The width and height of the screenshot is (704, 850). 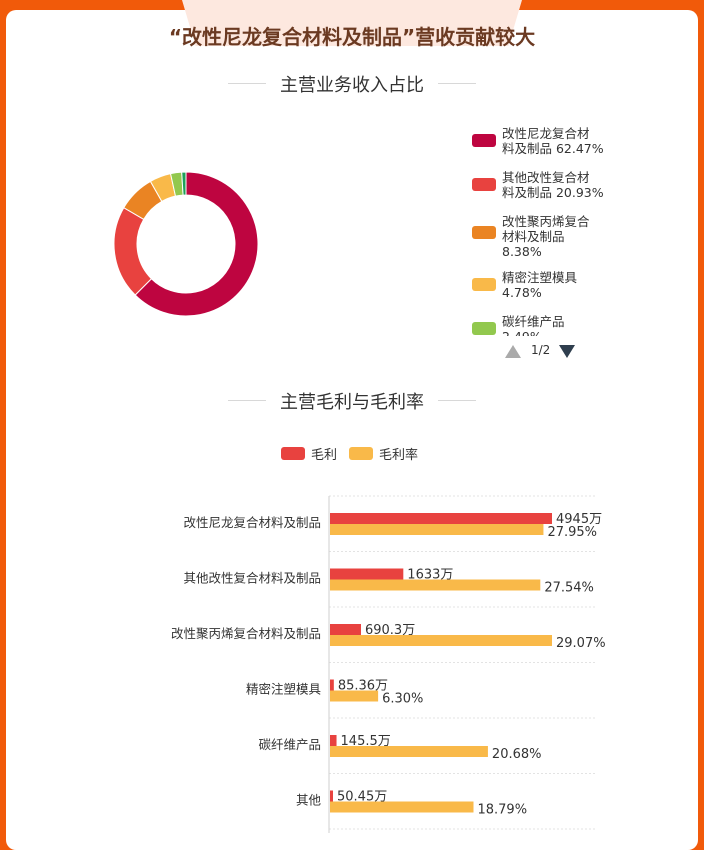 What do you see at coordinates (555, 352) in the screenshot?
I see `legend-pager: 1/2` at bounding box center [555, 352].